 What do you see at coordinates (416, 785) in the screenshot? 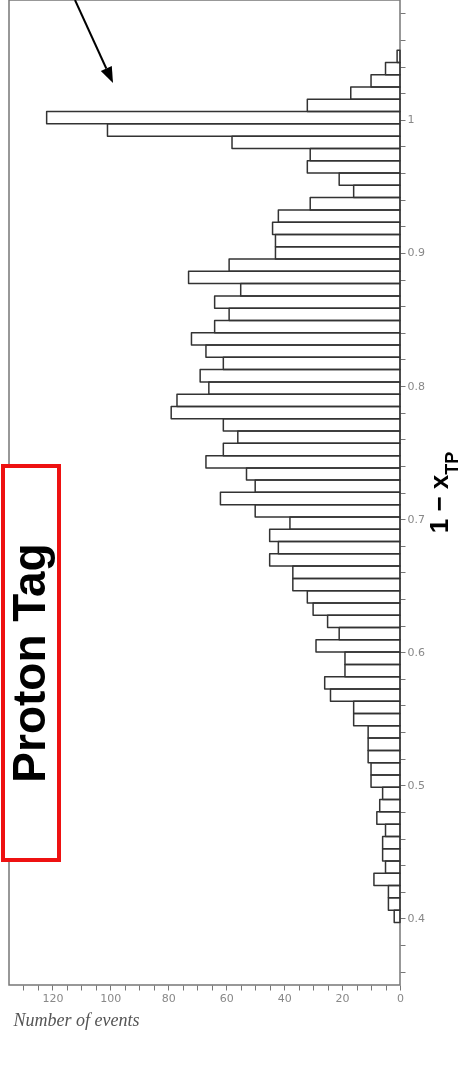
I see `y-tick-label: 0.5` at bounding box center [416, 785].